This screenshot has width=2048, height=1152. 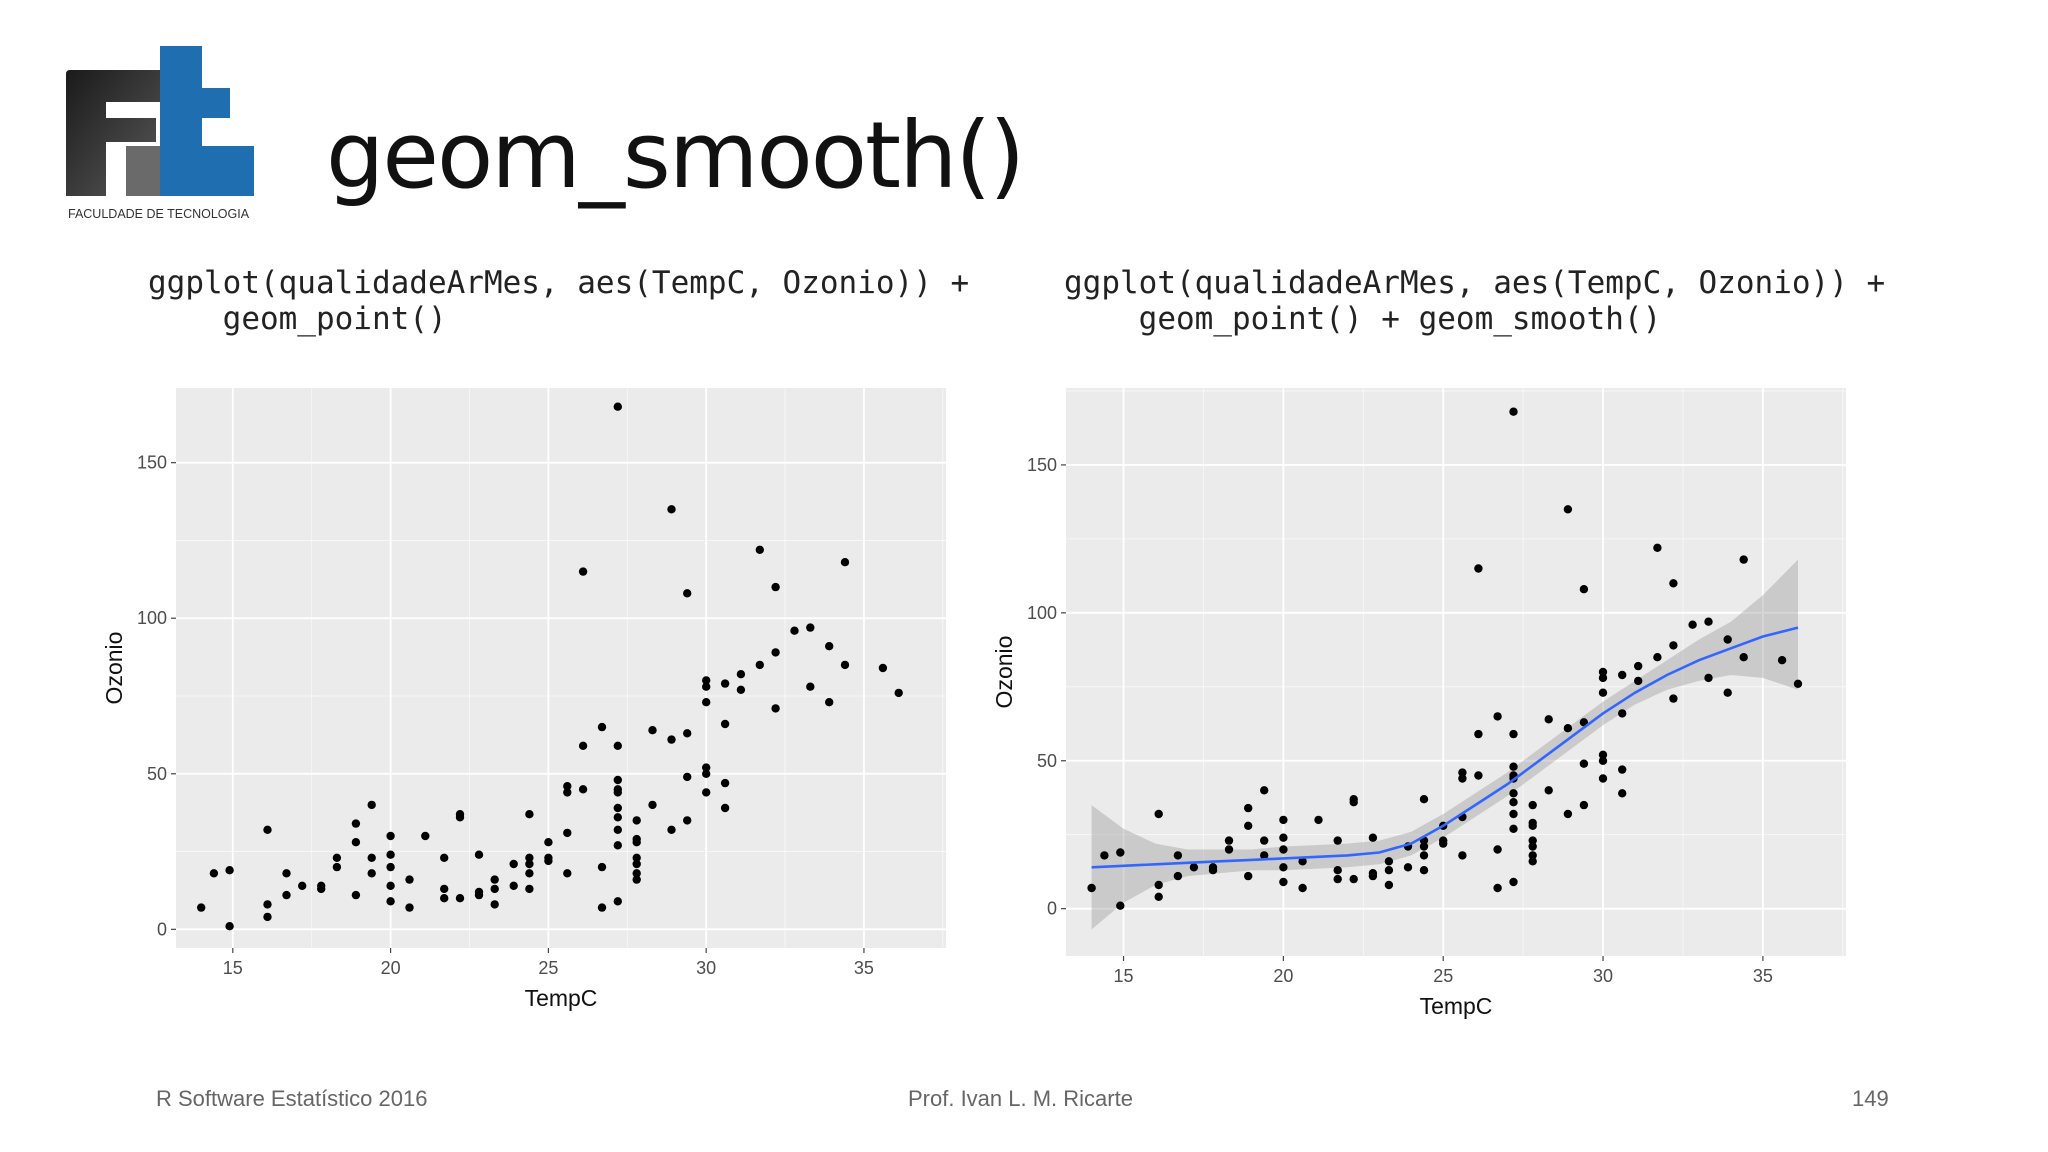 What do you see at coordinates (1047, 761) in the screenshot?
I see `y-tick-label: 50` at bounding box center [1047, 761].